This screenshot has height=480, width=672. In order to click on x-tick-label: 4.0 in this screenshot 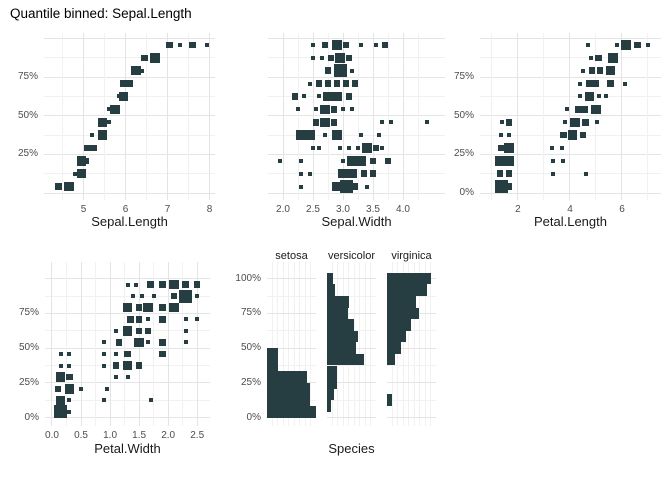, I will do `click(403, 209)`.